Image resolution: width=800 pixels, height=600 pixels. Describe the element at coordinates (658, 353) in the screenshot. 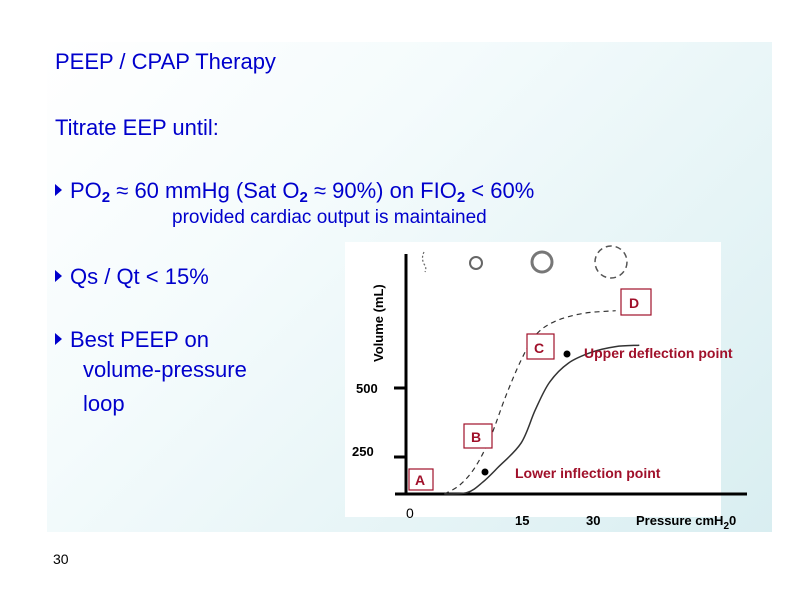

I see `upper-deflection-point-label: Upper deflection point` at that location.